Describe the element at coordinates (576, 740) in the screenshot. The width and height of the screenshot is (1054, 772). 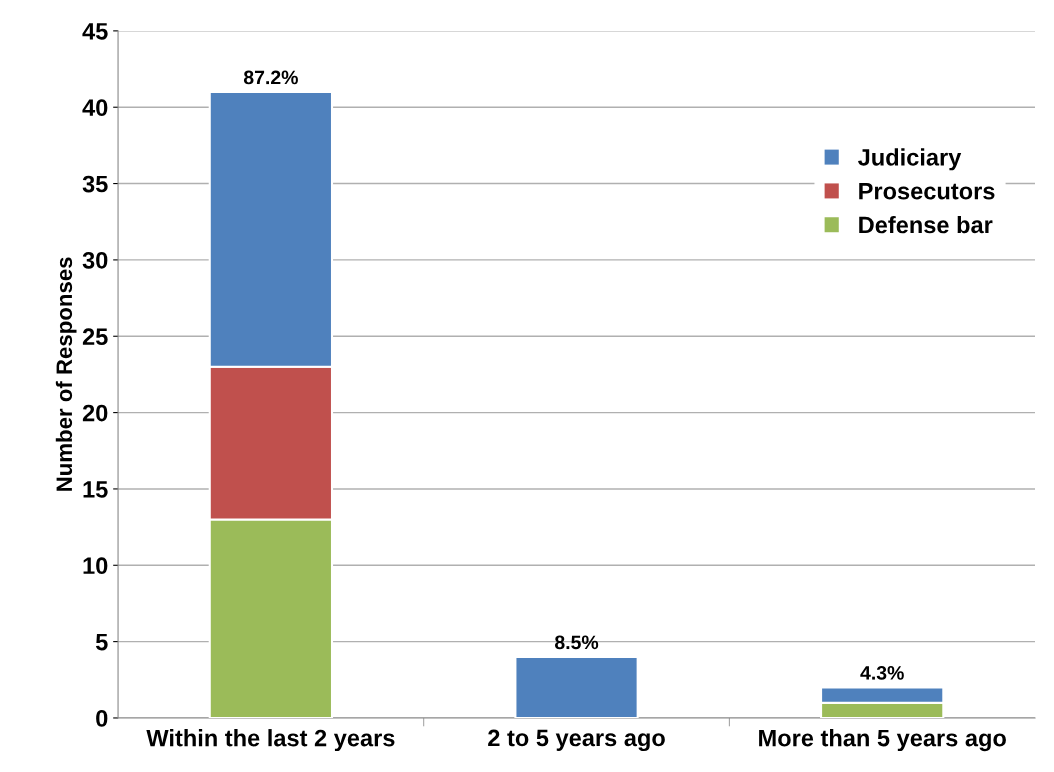
I see `x-tick-label: 2 to 5 years ago` at that location.